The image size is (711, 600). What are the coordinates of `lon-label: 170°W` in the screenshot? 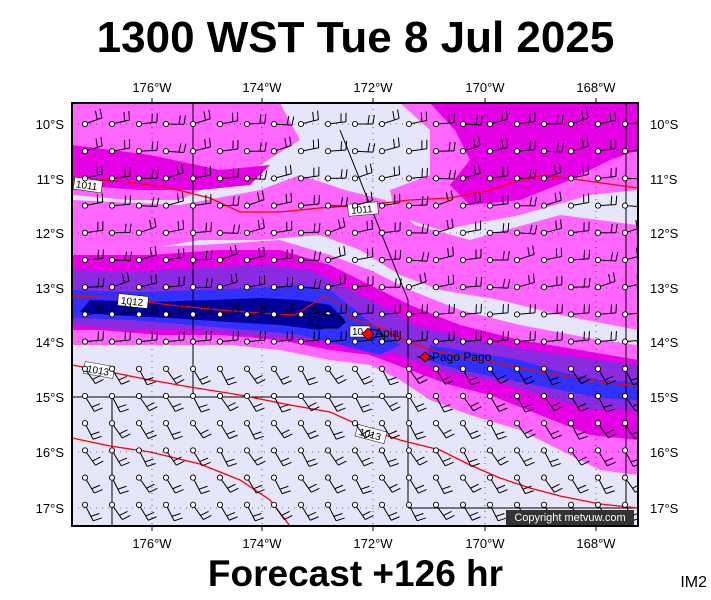 It's located at (485, 543).